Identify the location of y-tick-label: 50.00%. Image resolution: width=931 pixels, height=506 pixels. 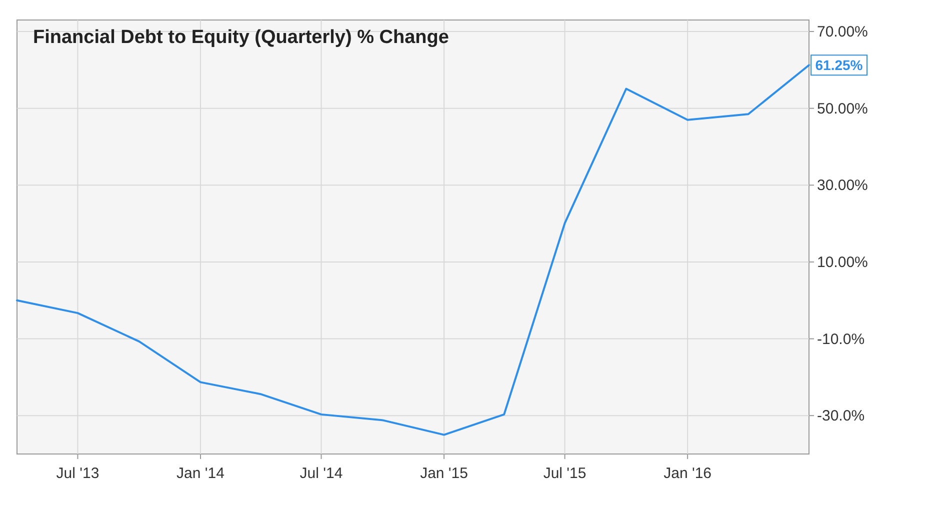
(842, 109).